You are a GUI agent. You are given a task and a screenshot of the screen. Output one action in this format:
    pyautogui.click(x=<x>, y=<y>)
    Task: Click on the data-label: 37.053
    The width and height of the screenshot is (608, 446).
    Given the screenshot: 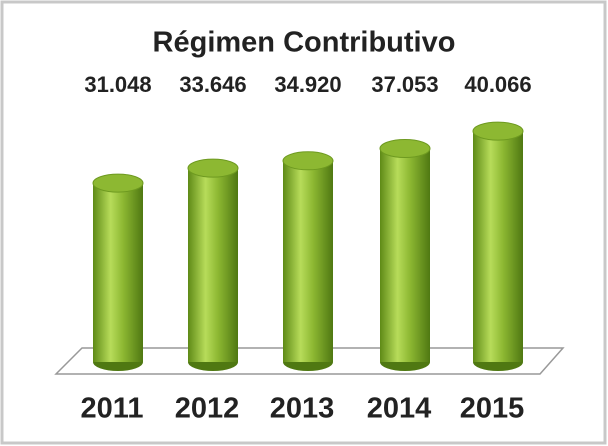 What is the action you would take?
    pyautogui.click(x=404, y=84)
    